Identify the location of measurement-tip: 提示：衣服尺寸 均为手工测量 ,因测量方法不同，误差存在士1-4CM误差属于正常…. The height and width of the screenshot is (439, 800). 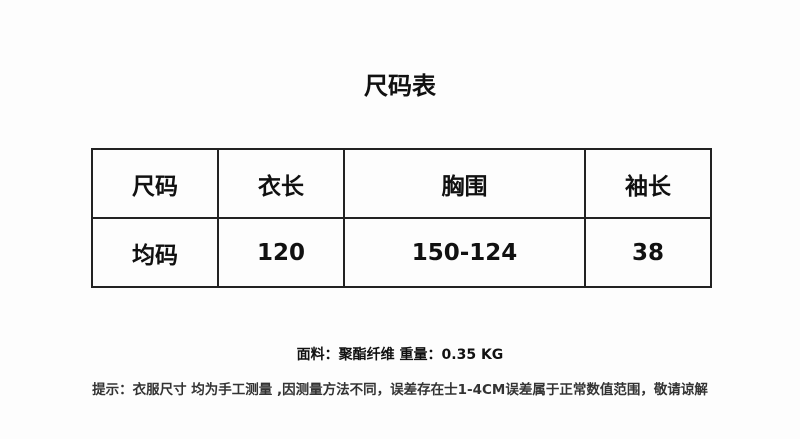
(400, 390).